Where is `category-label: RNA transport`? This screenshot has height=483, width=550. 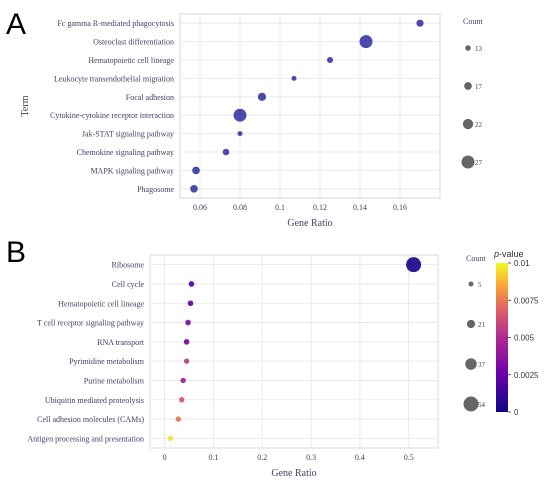 category-label: RNA transport is located at coordinates (121, 342).